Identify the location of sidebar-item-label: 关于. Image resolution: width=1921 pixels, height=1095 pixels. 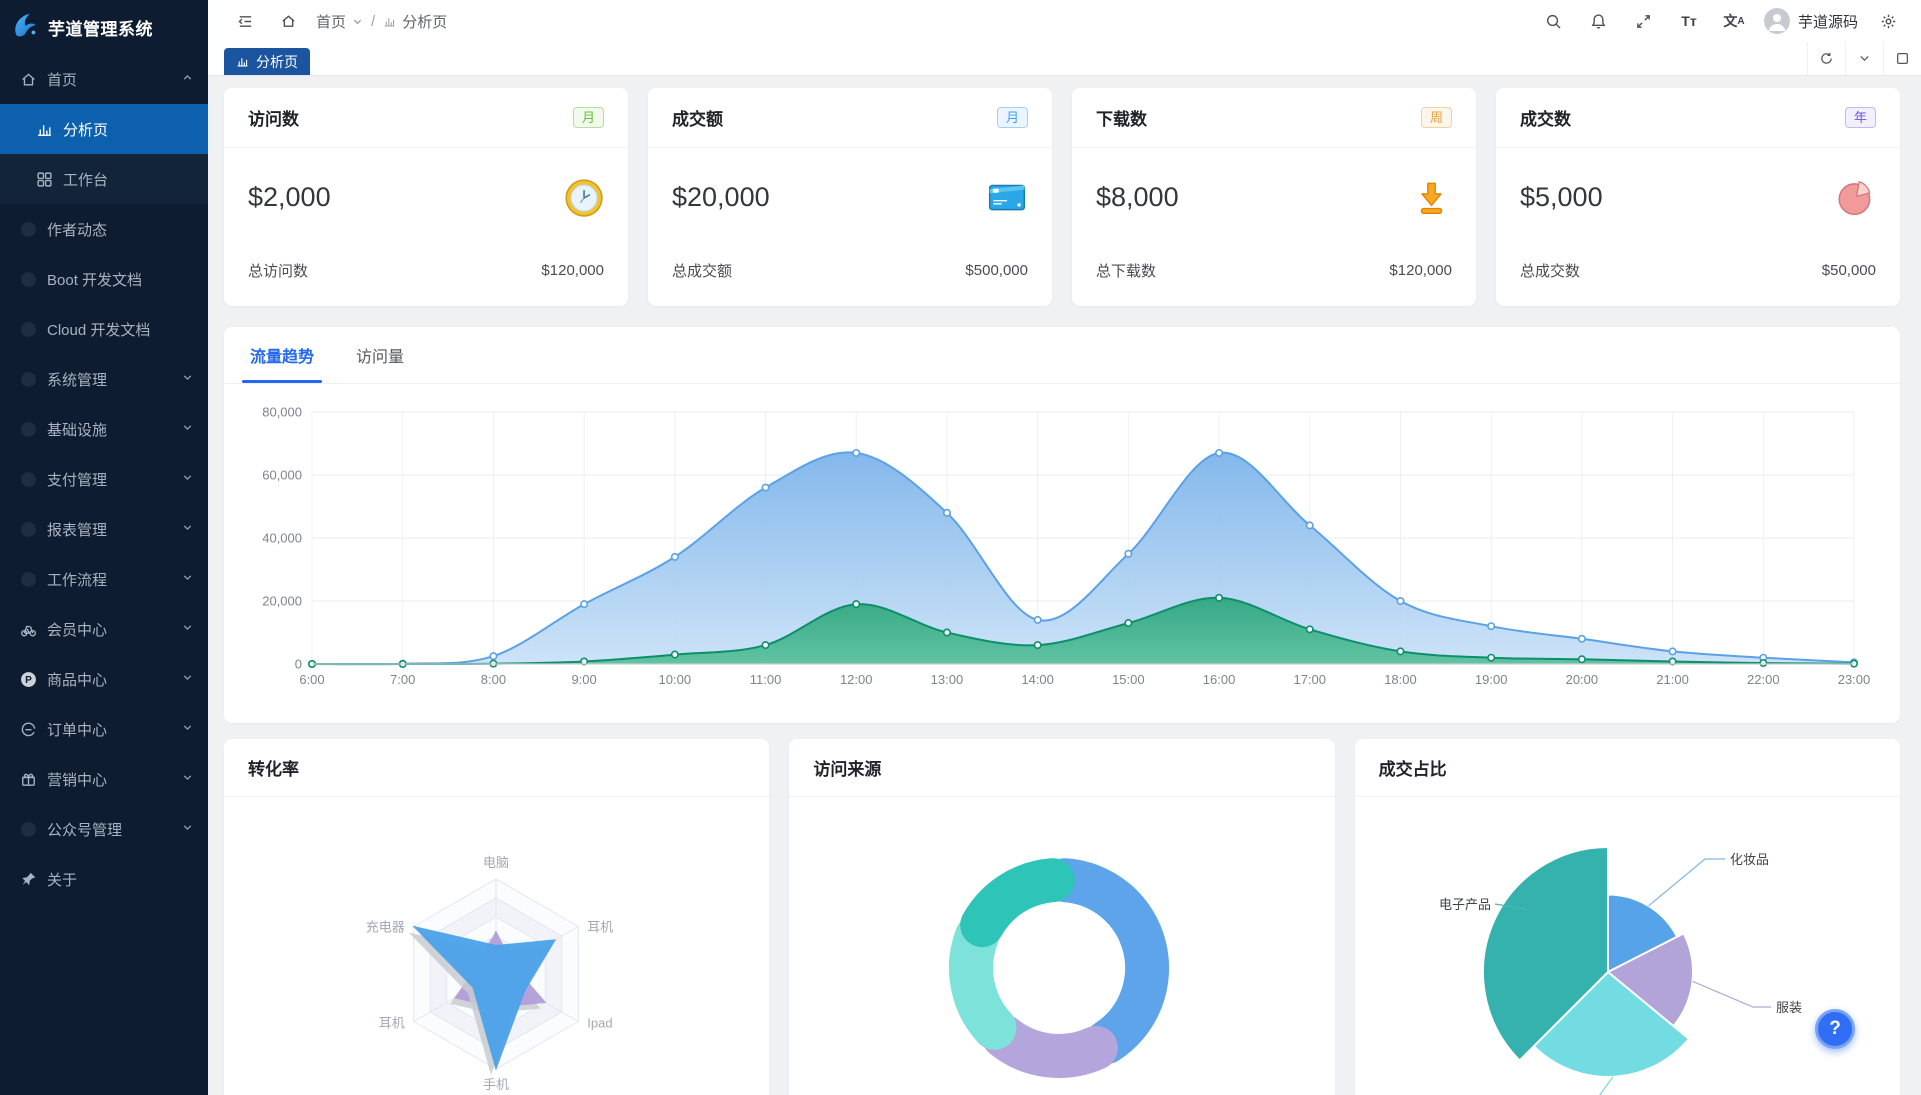
(62, 880).